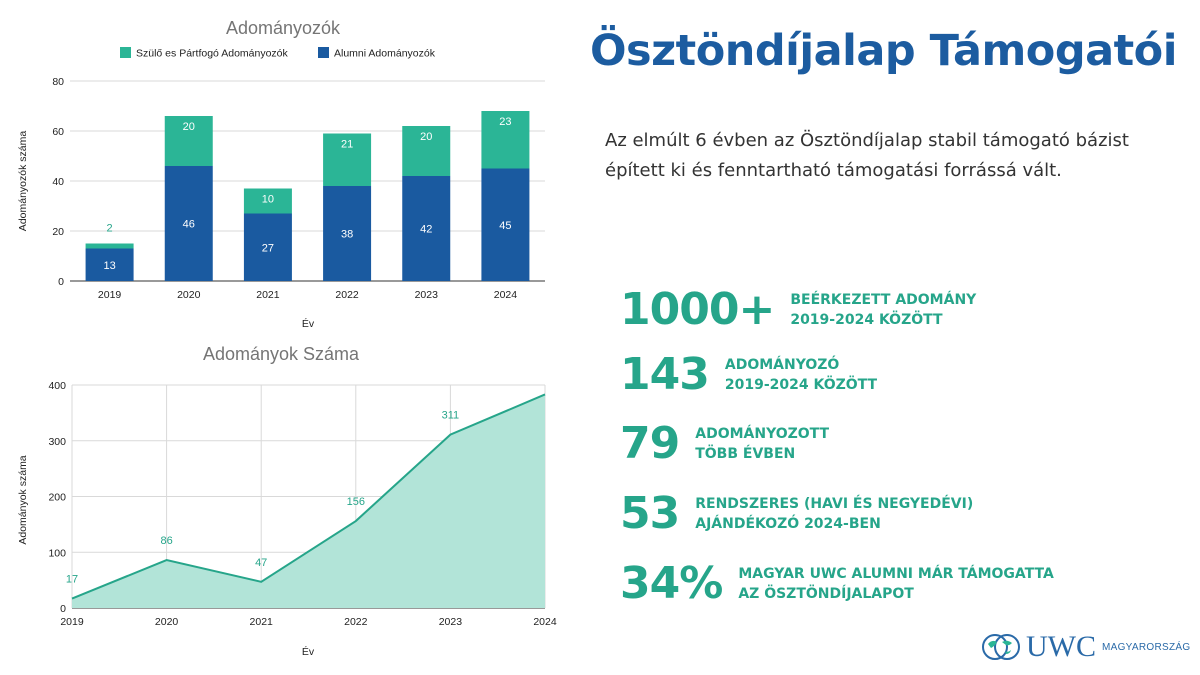 The image size is (1200, 675). What do you see at coordinates (762, 434) in the screenshot?
I see `stat-line: ADOMÁNYOZOTT` at bounding box center [762, 434].